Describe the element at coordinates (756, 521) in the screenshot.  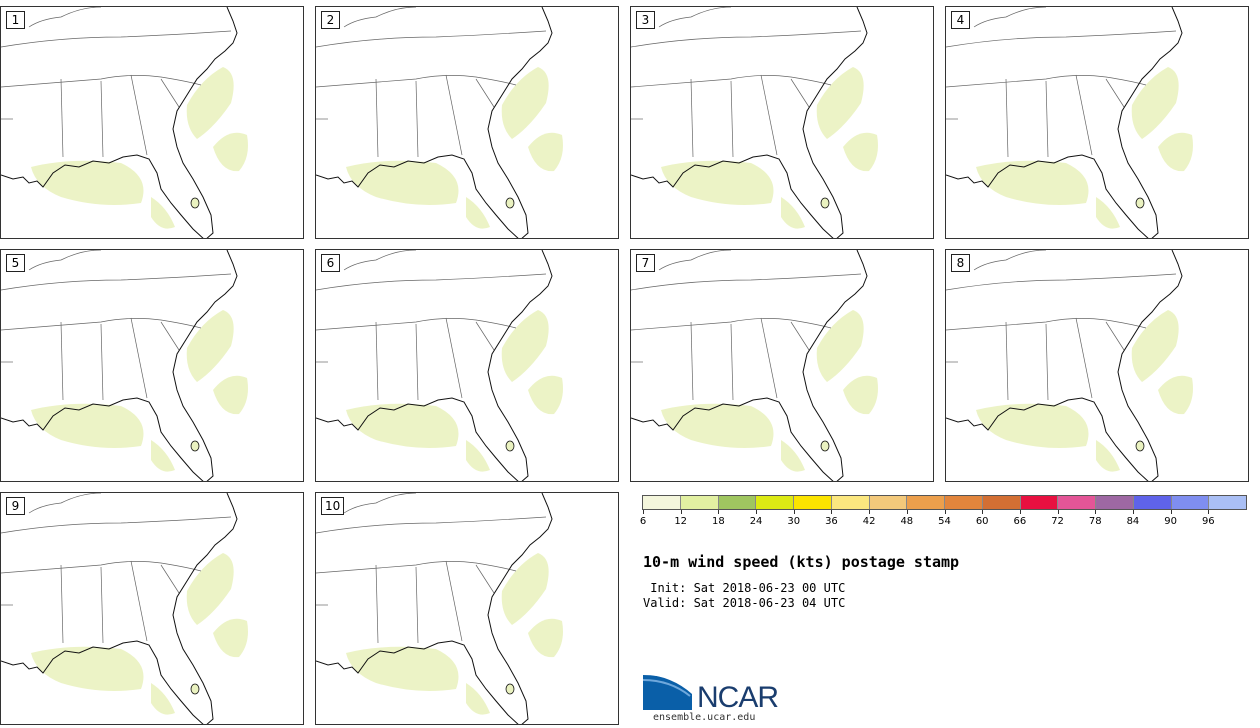
I see `colorbar-tick-label: 24` at that location.